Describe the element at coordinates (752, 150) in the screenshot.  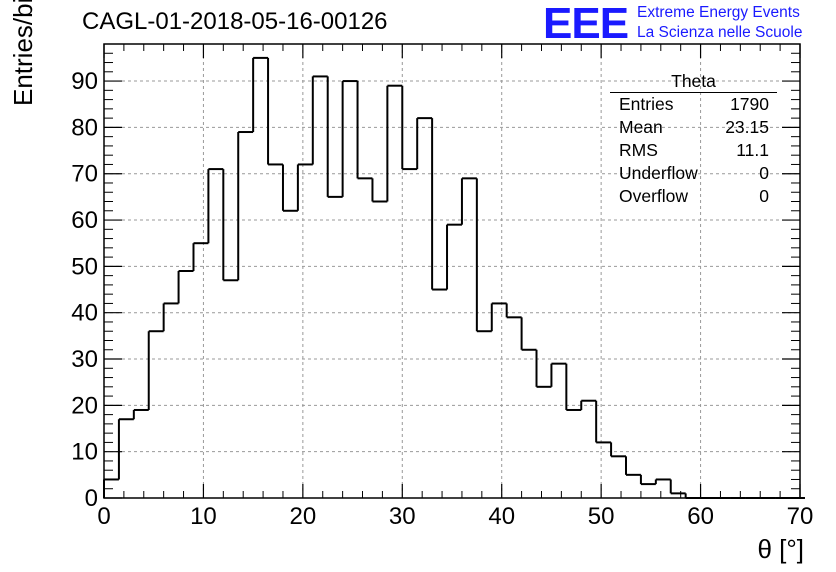
I see `stats-value: 11.1` at that location.